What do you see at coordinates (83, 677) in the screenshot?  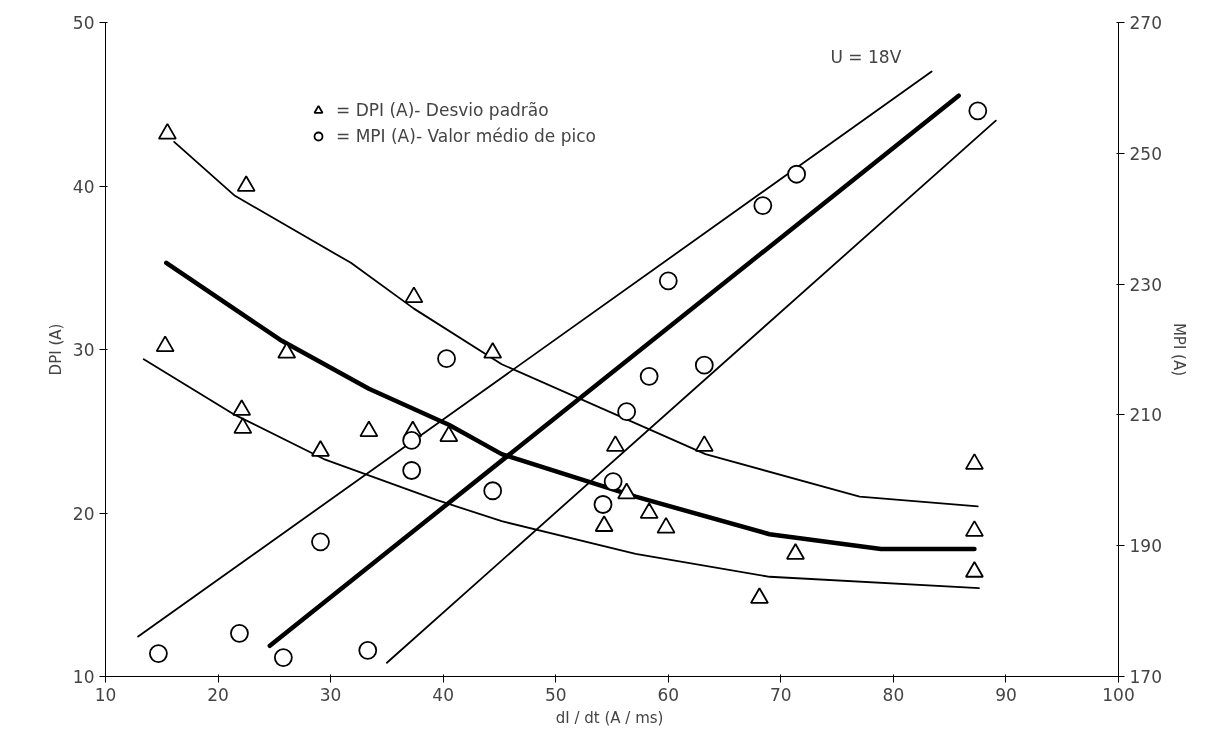 I see `y-tick-label: 10` at bounding box center [83, 677].